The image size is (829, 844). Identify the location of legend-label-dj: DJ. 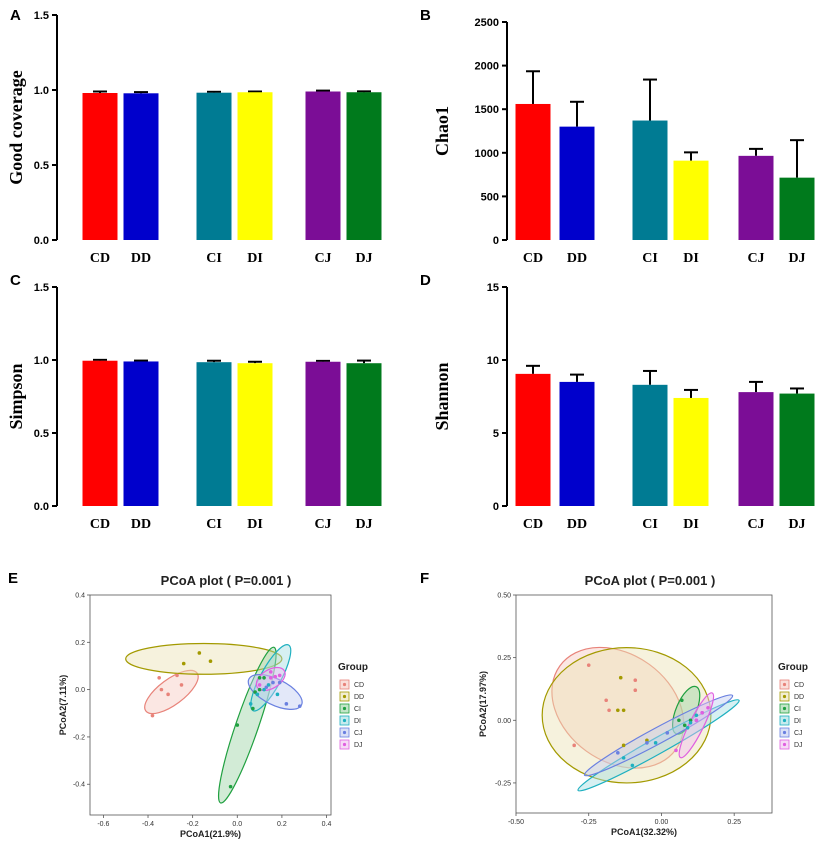
(358, 745).